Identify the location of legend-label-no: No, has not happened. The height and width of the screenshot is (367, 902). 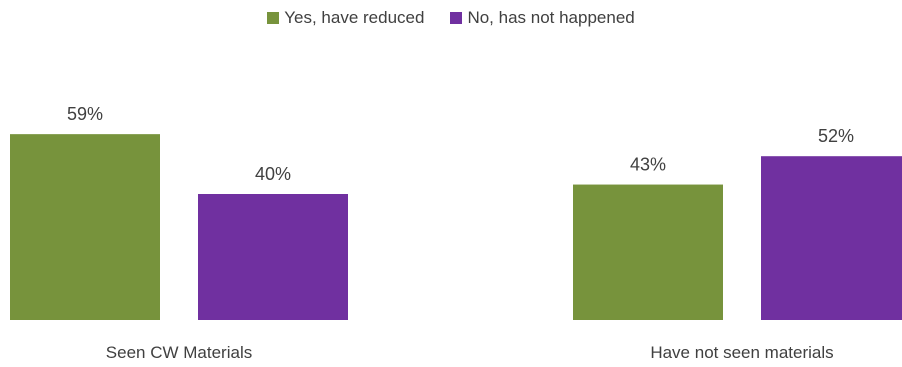
(551, 17).